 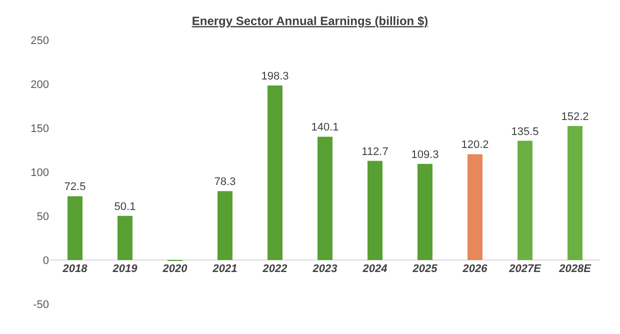 I want to click on data-label: 198.3, so click(x=275, y=76).